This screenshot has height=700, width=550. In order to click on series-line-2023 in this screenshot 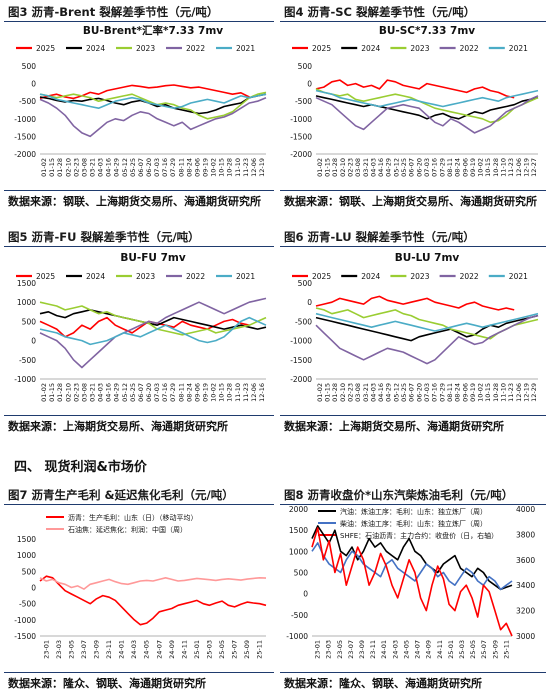, I will do `click(153, 105)`.